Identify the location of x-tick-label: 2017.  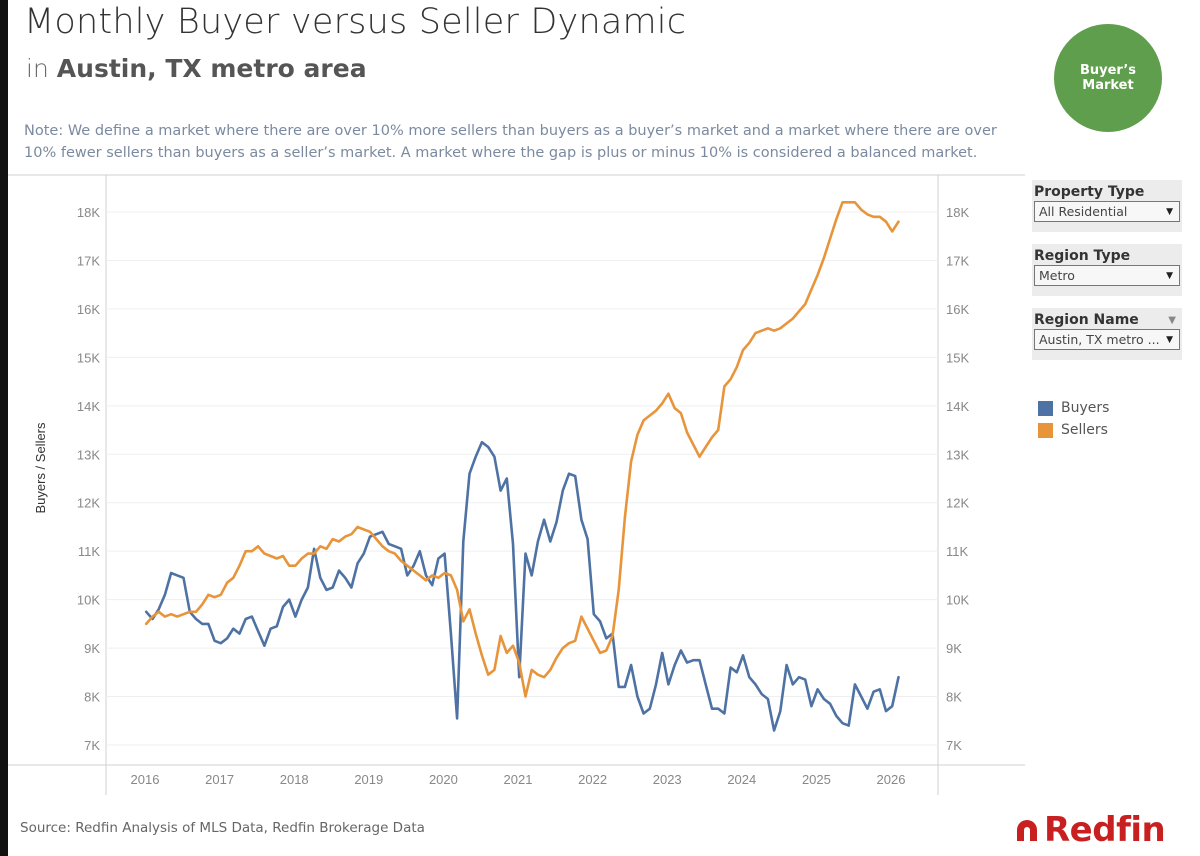
(219, 779).